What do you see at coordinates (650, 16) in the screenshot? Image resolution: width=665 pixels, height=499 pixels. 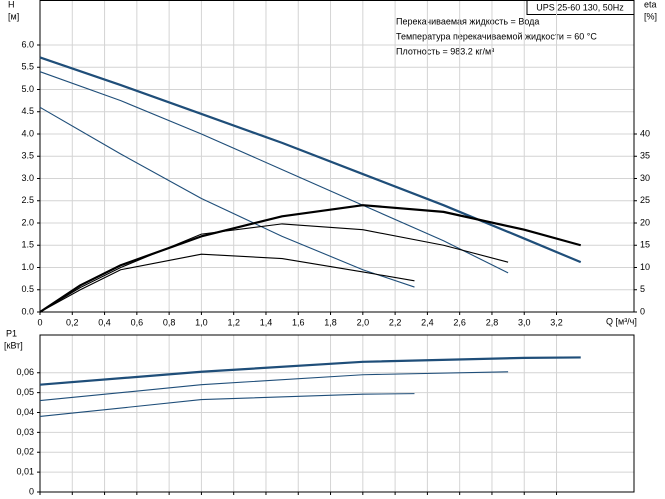 I see `y2-axis-unit: [%]` at bounding box center [650, 16].